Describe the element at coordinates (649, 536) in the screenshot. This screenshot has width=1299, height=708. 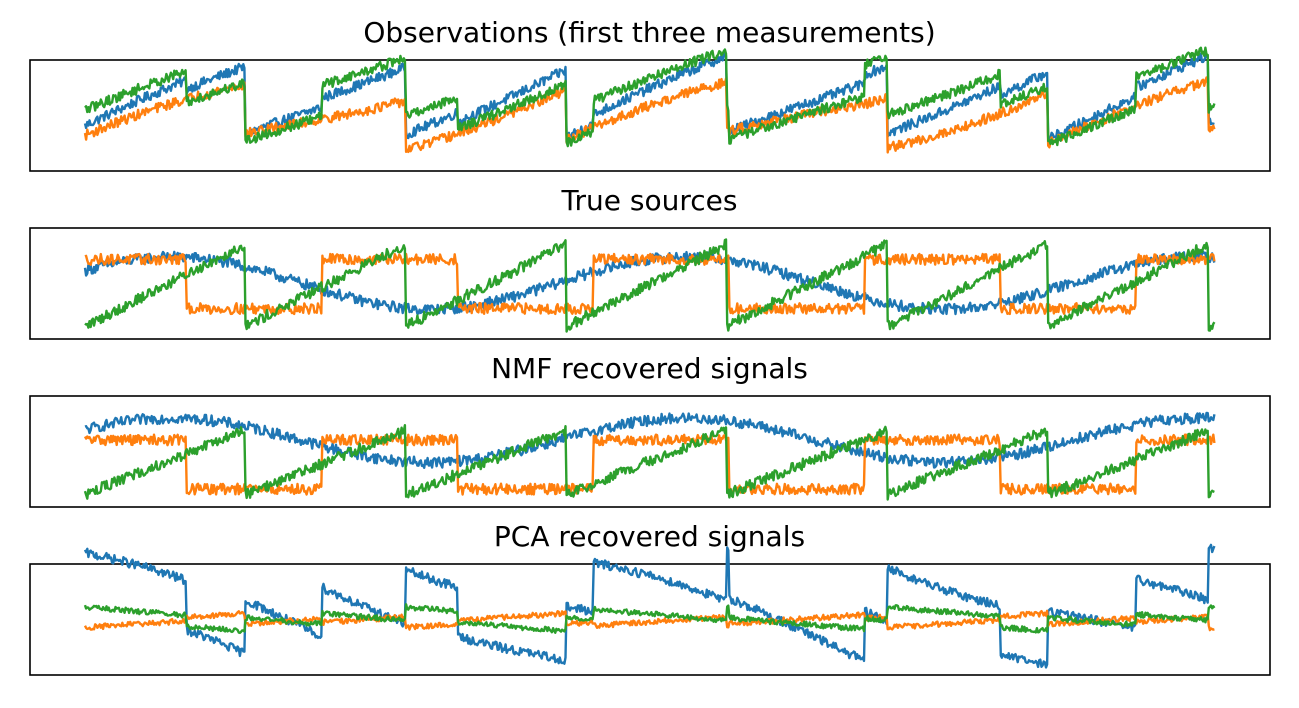
I see `panel-title: PCA recovered signals` at that location.